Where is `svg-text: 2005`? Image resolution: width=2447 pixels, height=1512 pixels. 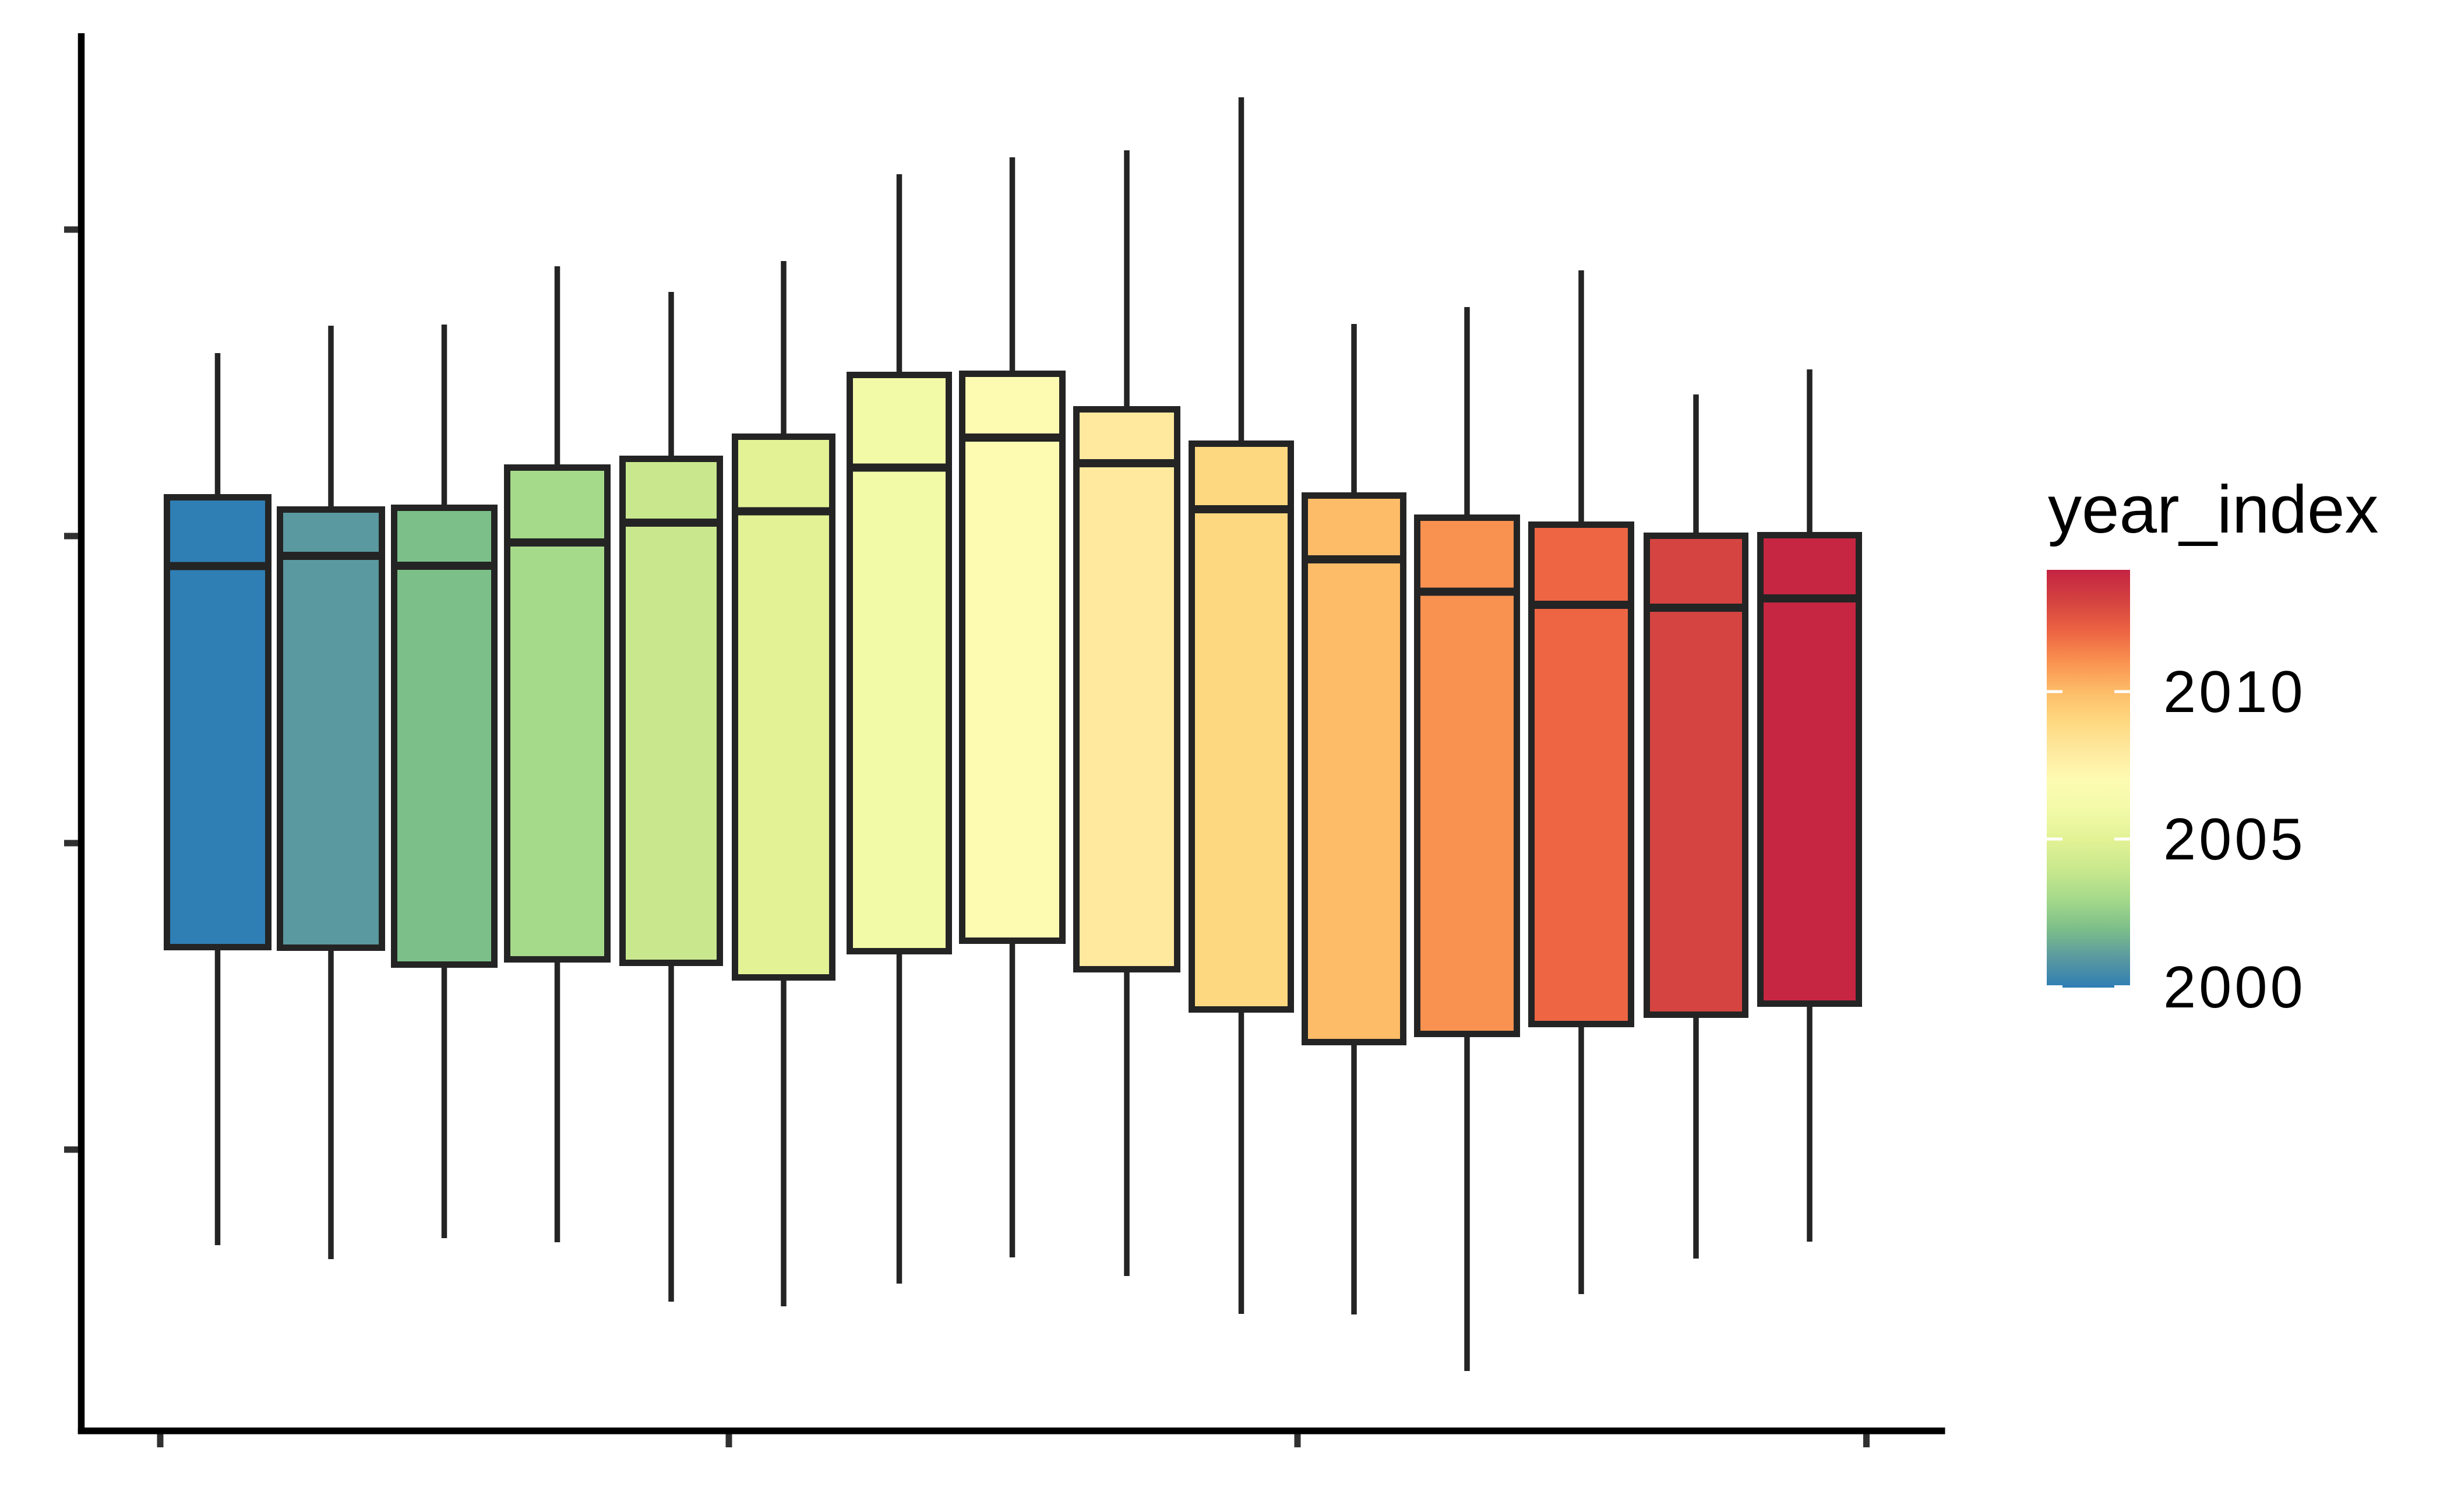
svg-text: 2005 is located at coordinates (2234, 839).